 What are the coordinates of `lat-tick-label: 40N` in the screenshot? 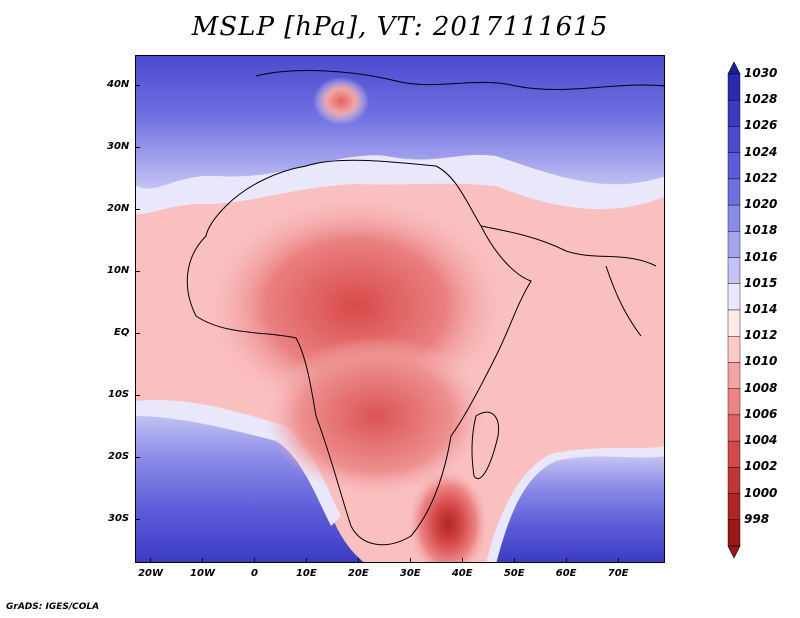 It's located at (118, 84).